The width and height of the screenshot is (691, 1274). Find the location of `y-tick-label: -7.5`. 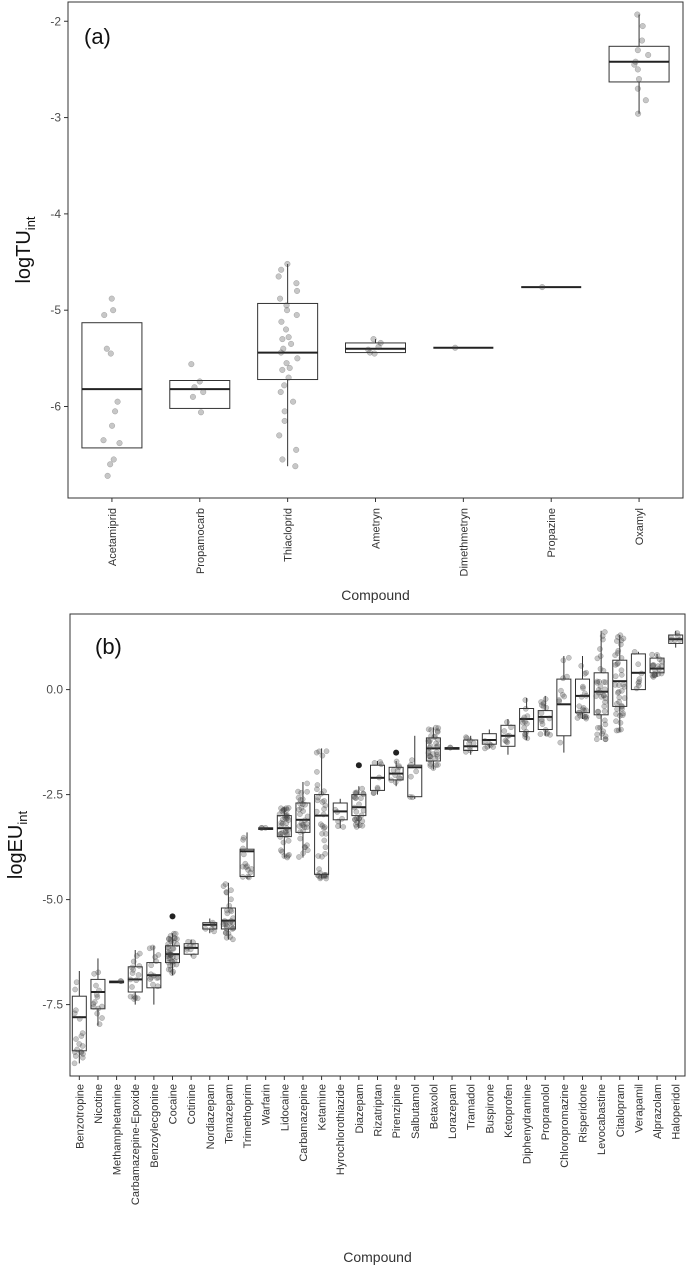

y-tick-label: -7.5 is located at coordinates (52, 1005).